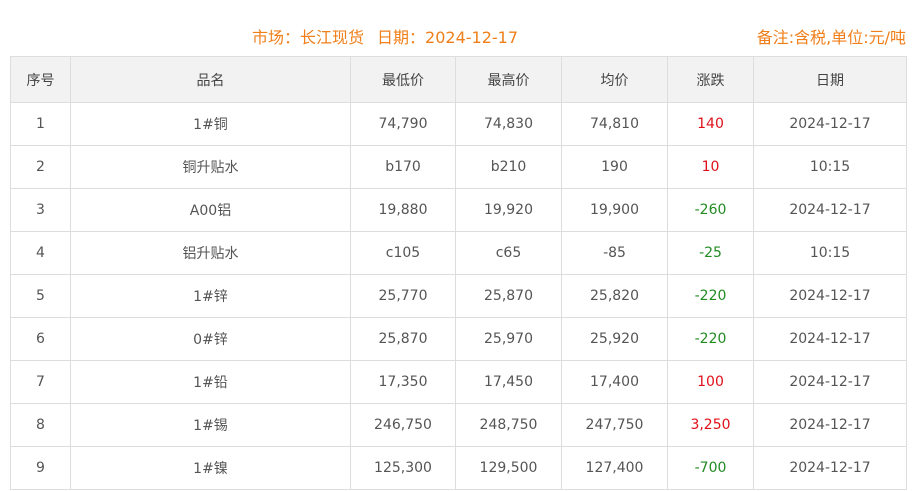 The height and width of the screenshot is (491, 917). What do you see at coordinates (403, 167) in the screenshot?
I see `low-price: b170` at bounding box center [403, 167].